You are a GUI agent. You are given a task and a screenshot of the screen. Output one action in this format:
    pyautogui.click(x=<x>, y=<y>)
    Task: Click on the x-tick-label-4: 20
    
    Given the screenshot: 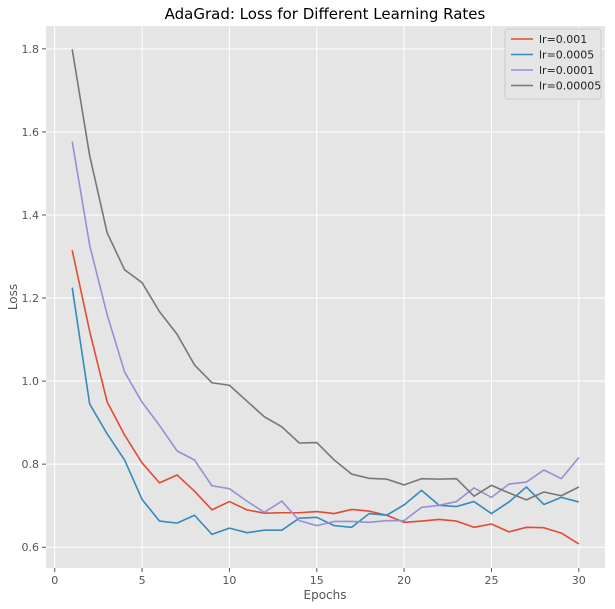 What is the action you would take?
    pyautogui.click(x=404, y=580)
    